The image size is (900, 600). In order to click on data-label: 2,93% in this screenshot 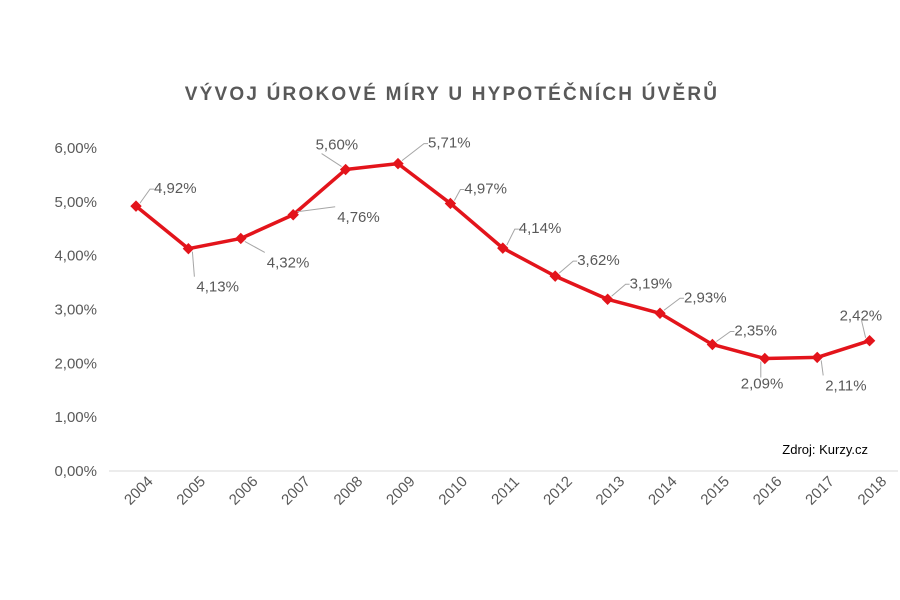, I will do `click(705, 297)`.